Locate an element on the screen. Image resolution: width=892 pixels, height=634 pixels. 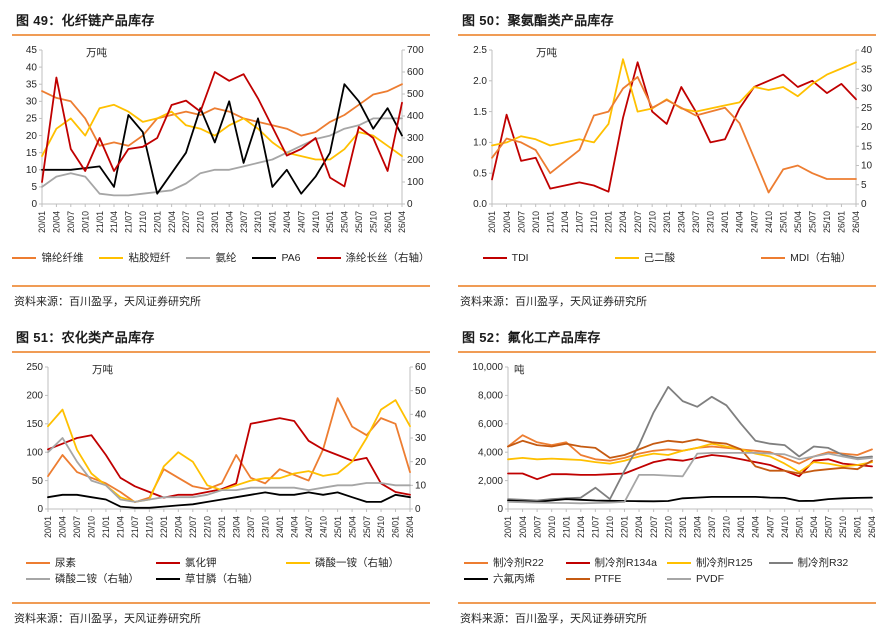
legend-label: 尿素 is located at coordinates (65, 563).